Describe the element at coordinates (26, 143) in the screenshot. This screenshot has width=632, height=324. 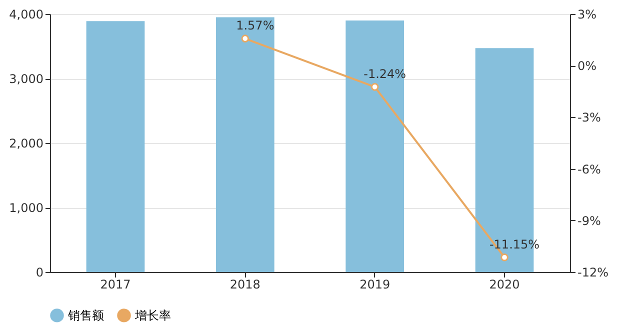
I see `y-tick-label: 2,000` at that location.